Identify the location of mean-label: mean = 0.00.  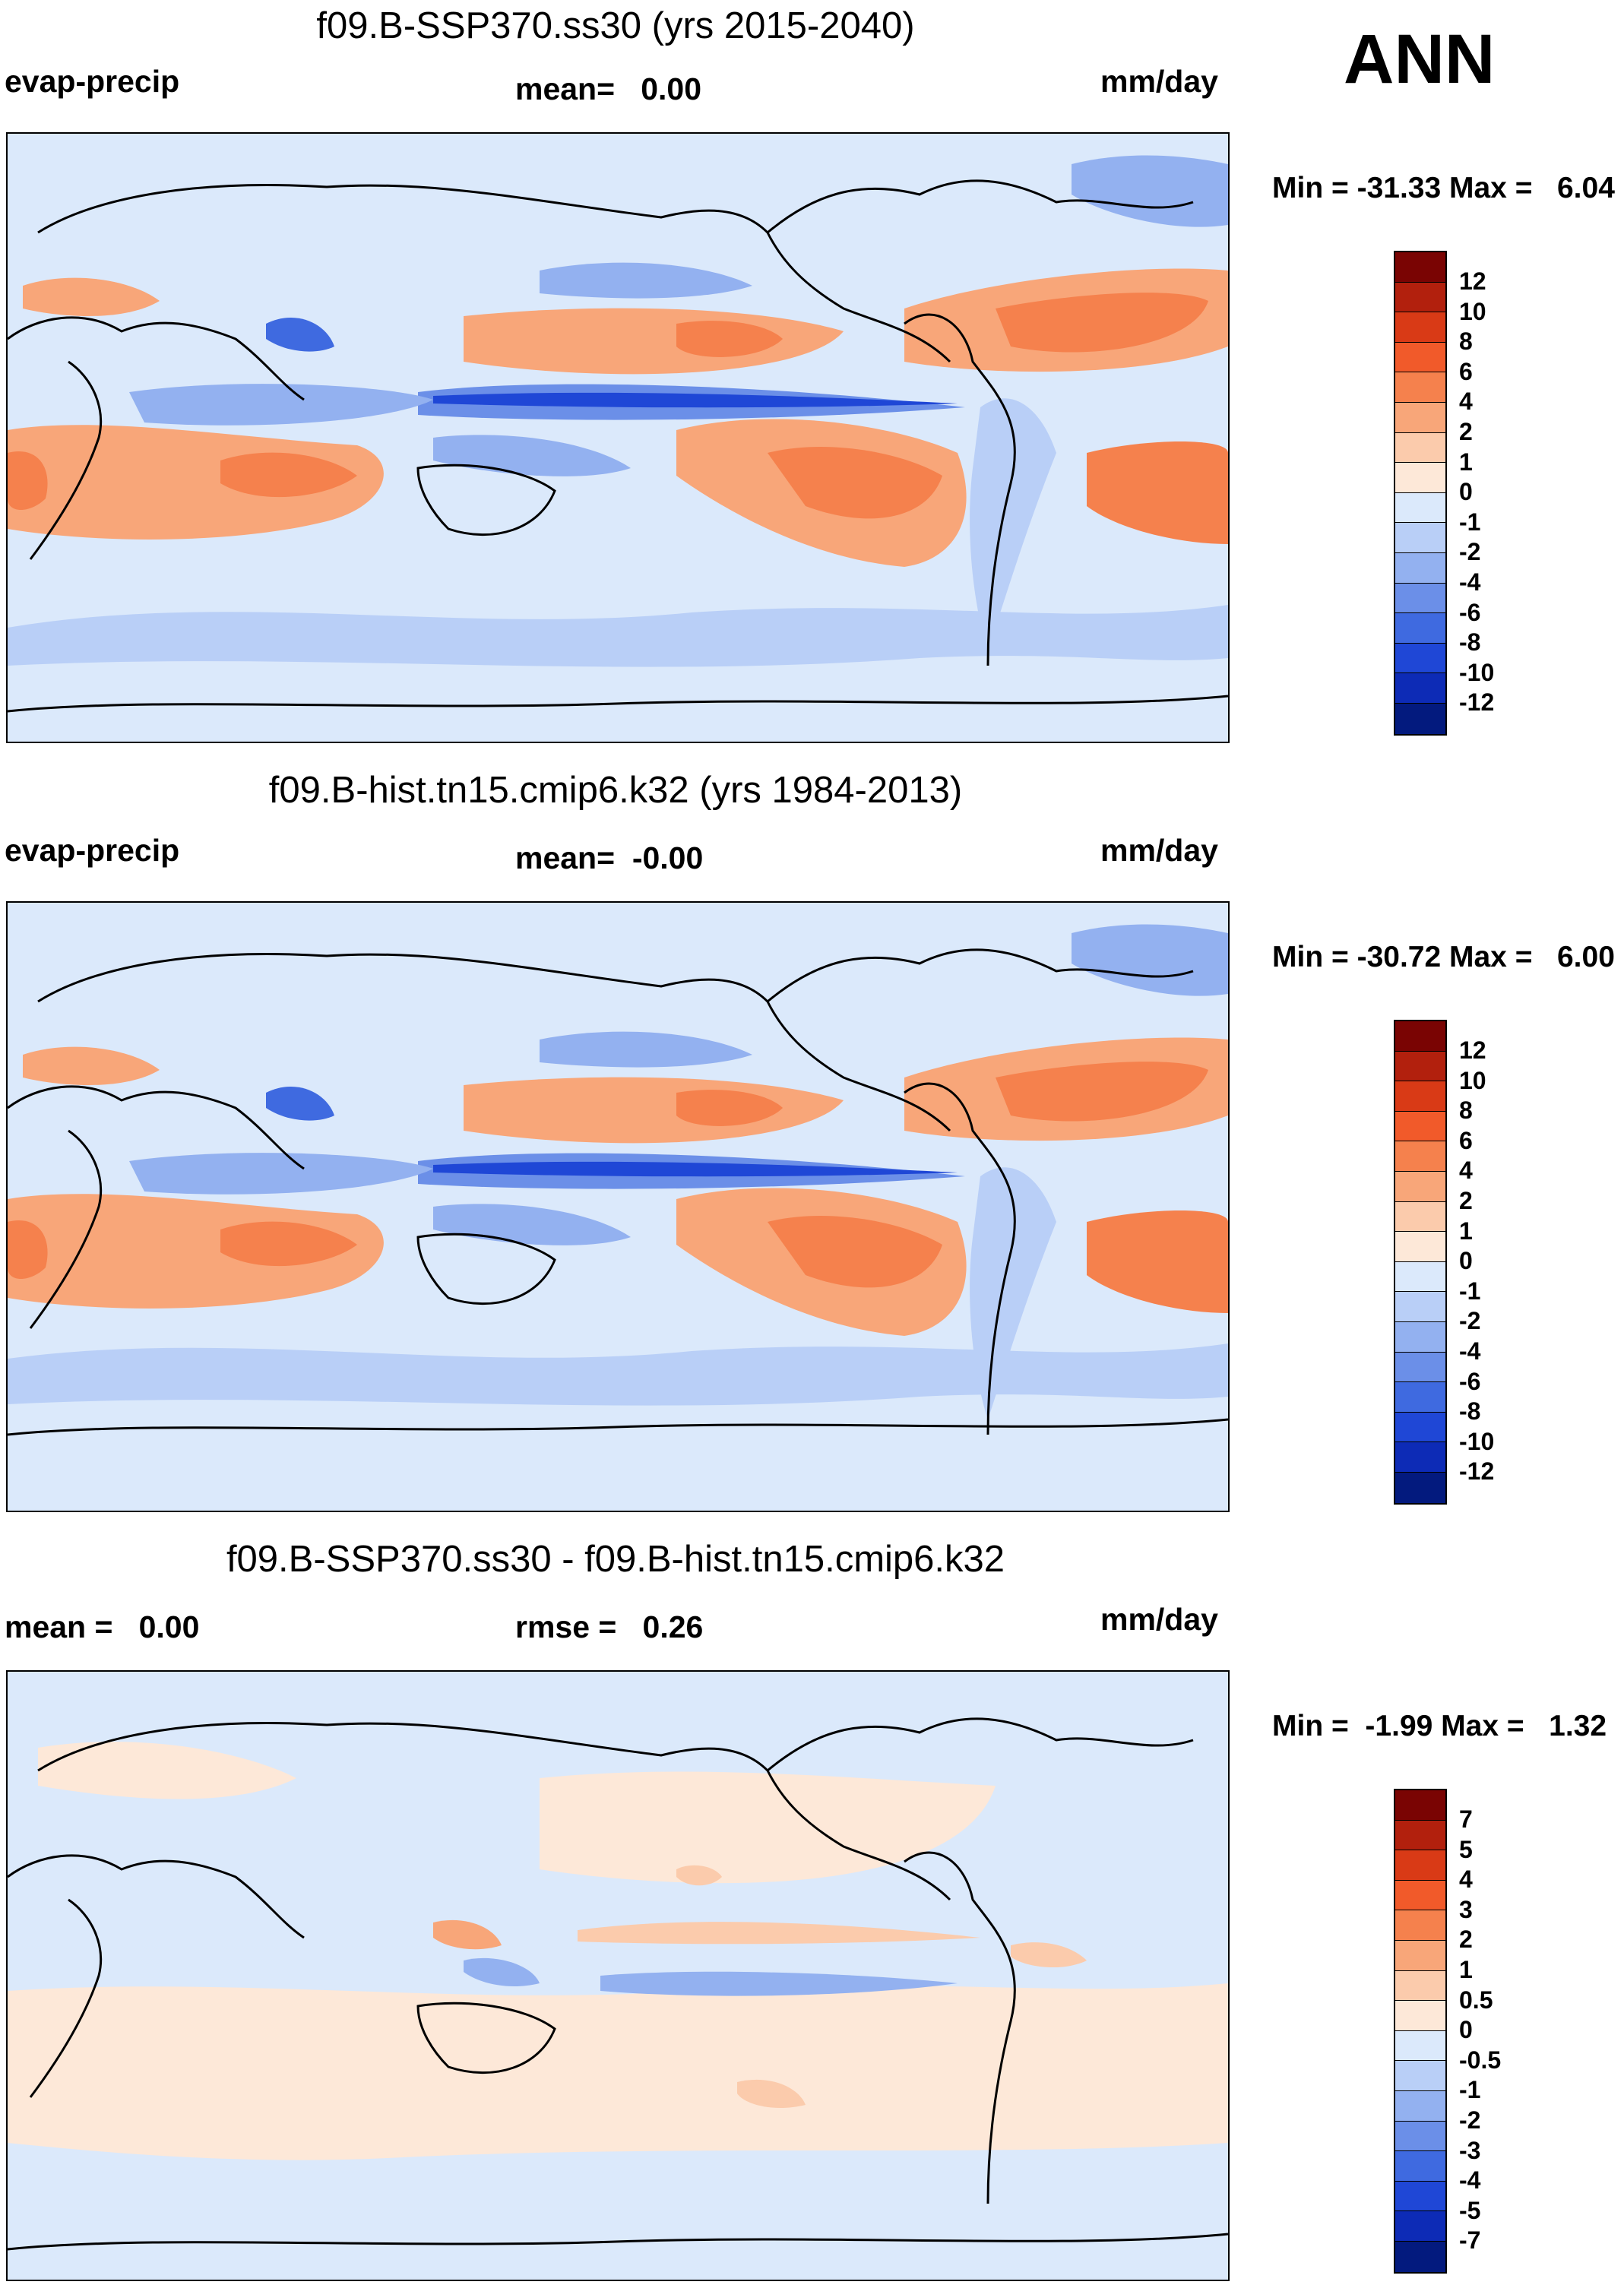
(102, 1626).